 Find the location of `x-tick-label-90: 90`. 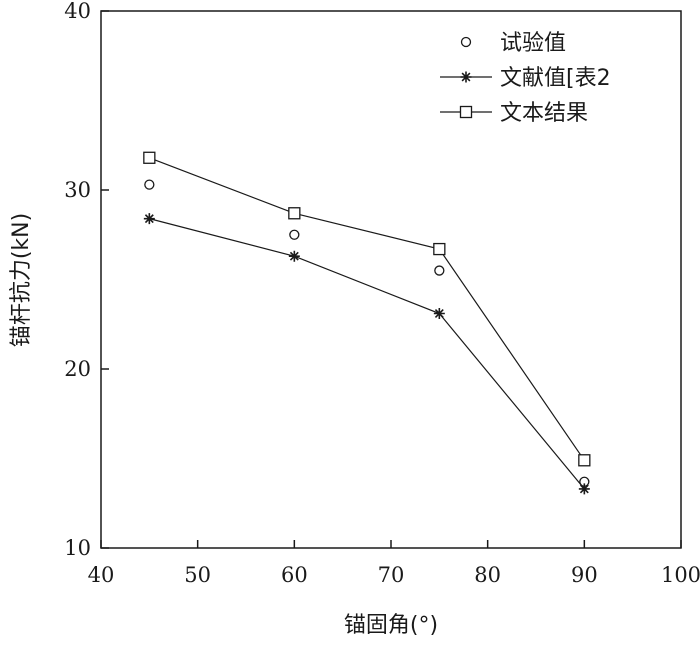

x-tick-label-90: 90 is located at coordinates (584, 575).